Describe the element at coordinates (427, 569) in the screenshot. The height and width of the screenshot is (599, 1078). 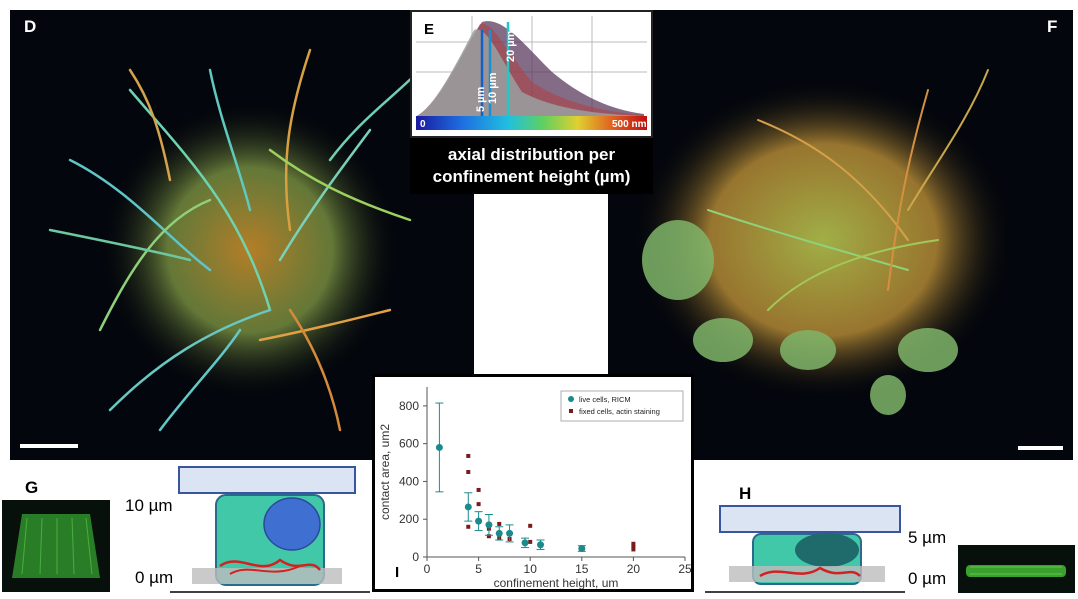
I see `x-tick-label: 0` at that location.